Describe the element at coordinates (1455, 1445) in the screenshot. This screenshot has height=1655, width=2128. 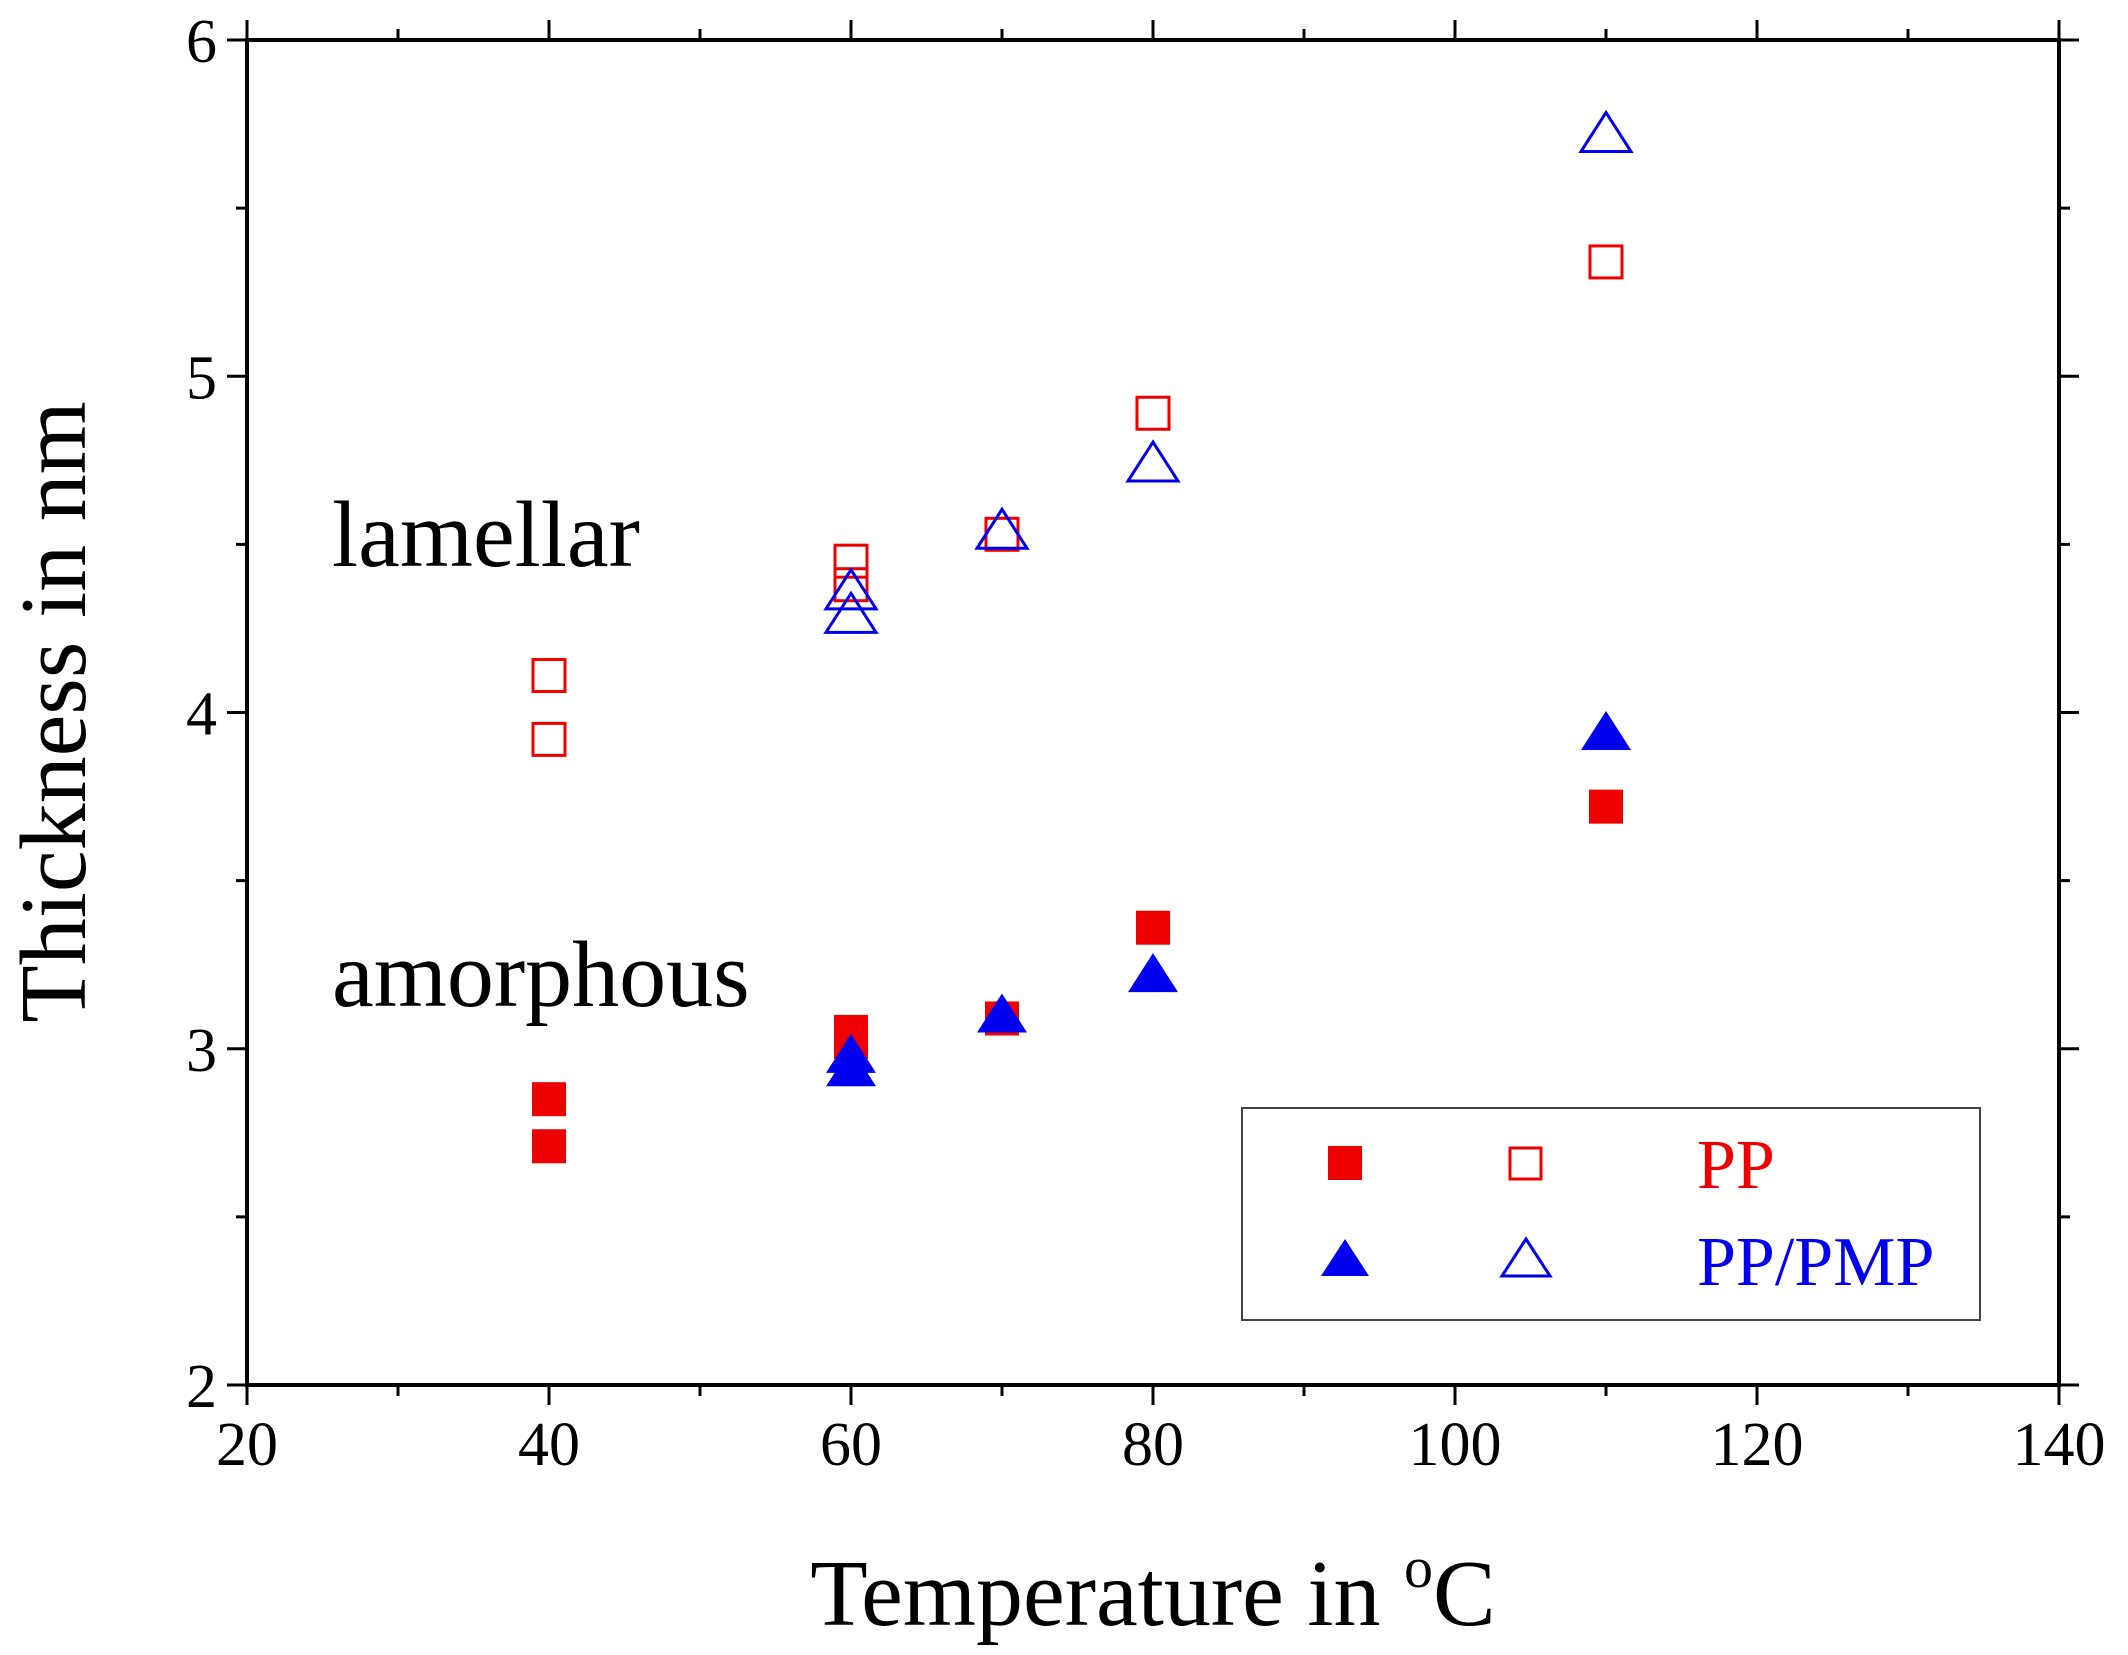
I see `x-tick-label: 100` at that location.